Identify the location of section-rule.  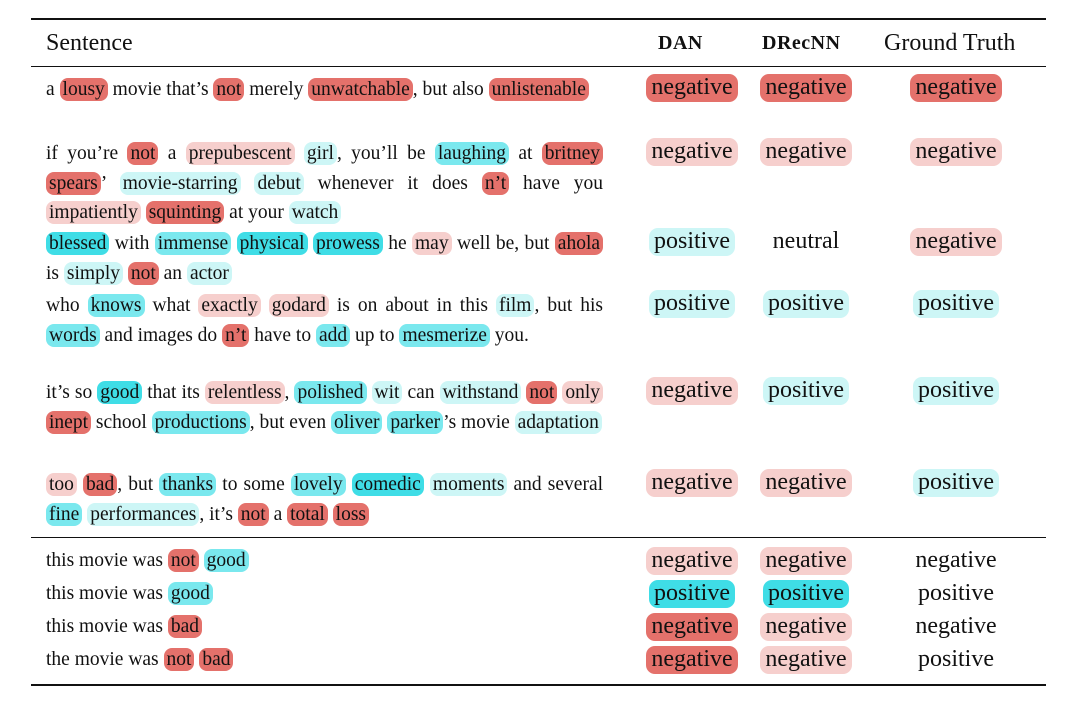
(538, 537).